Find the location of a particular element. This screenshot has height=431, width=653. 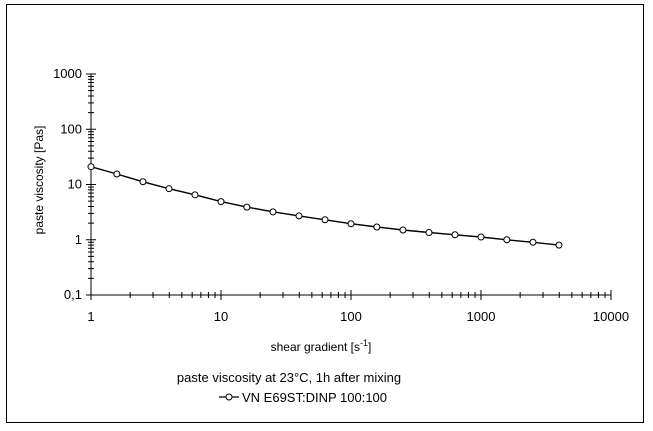

x-tick-label: 1 is located at coordinates (90, 316).